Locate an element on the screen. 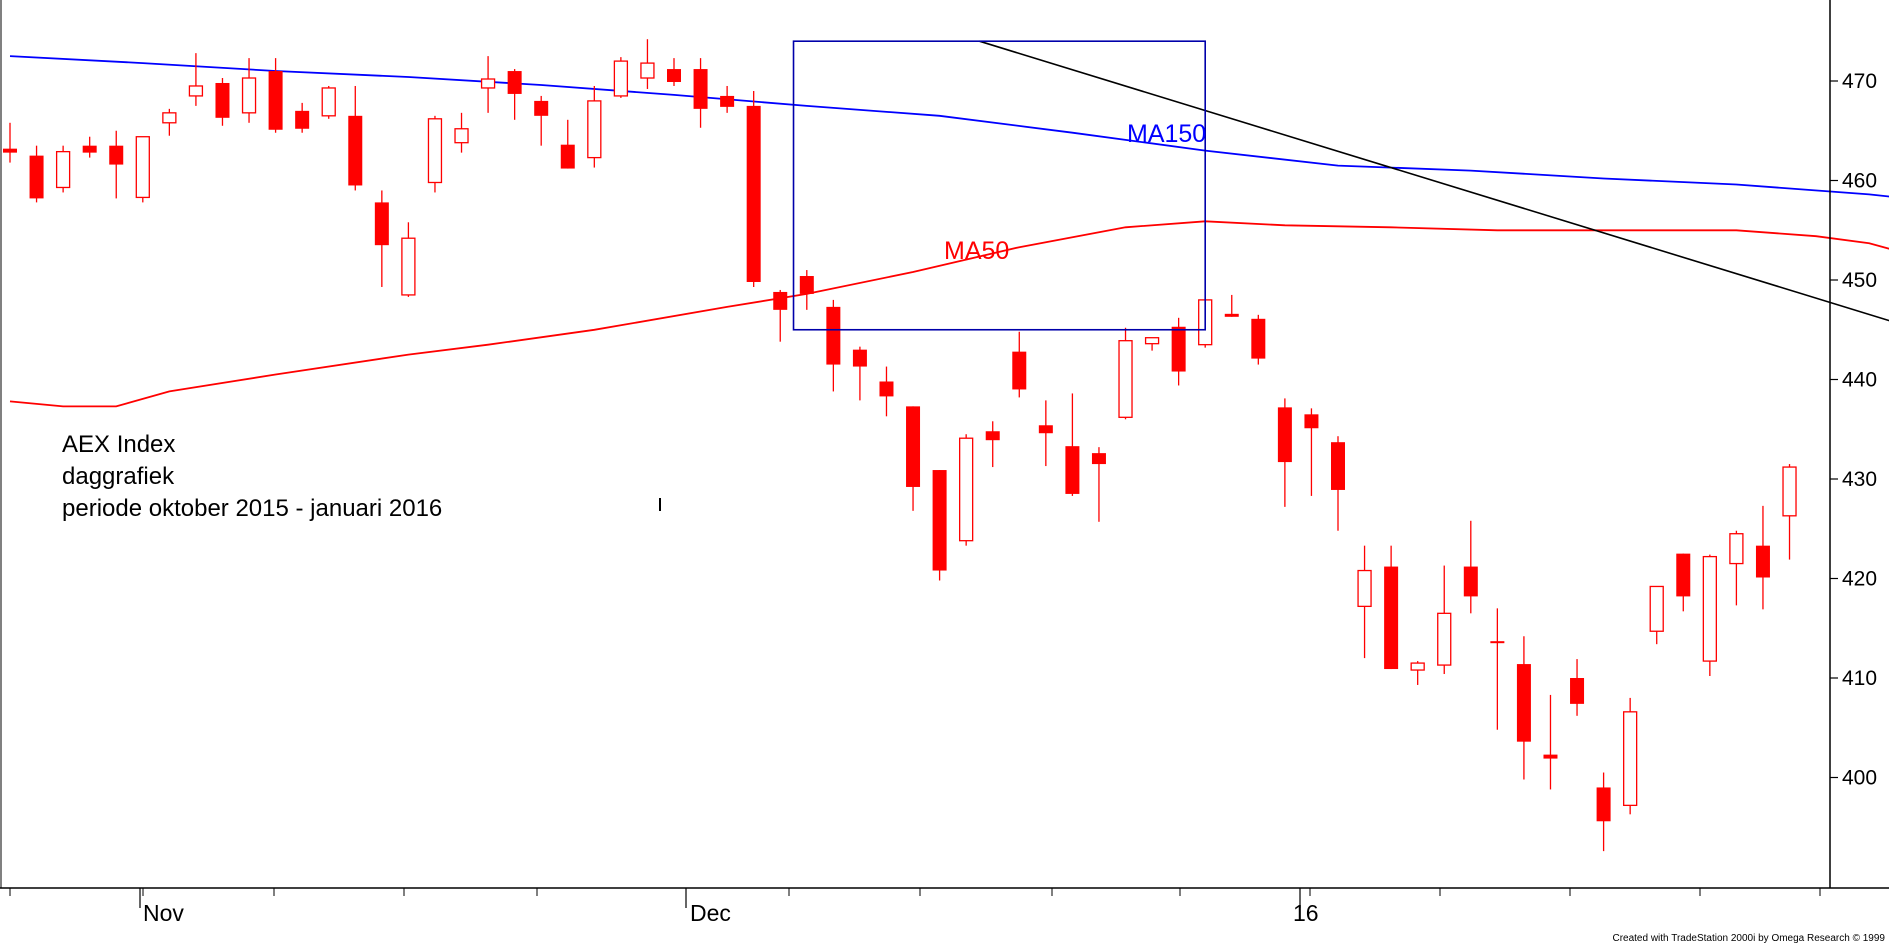  x-tick-label: Dec is located at coordinates (710, 913).